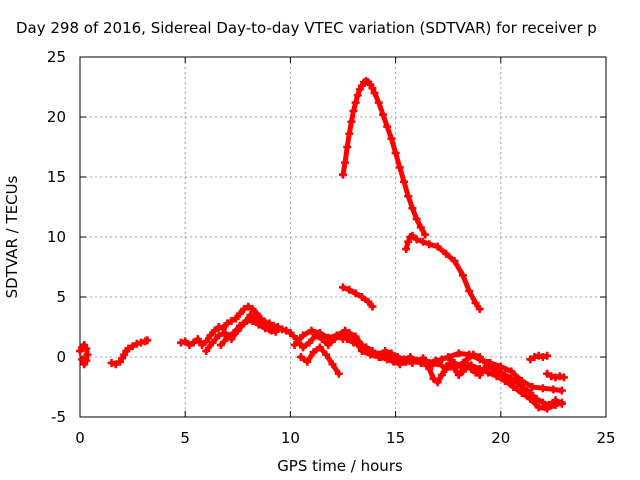  What do you see at coordinates (80, 438) in the screenshot?
I see `x-tick-label: 0` at bounding box center [80, 438].